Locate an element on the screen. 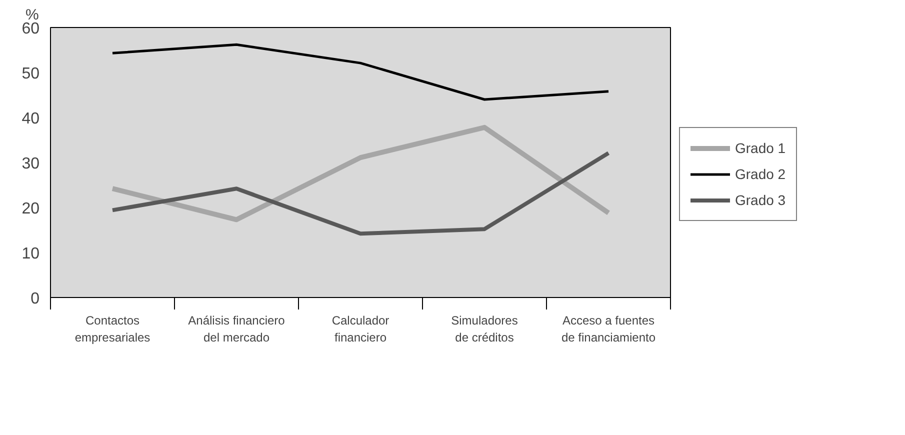 Image resolution: width=905 pixels, height=435 pixels. y-tick-label: 50 is located at coordinates (31, 74).